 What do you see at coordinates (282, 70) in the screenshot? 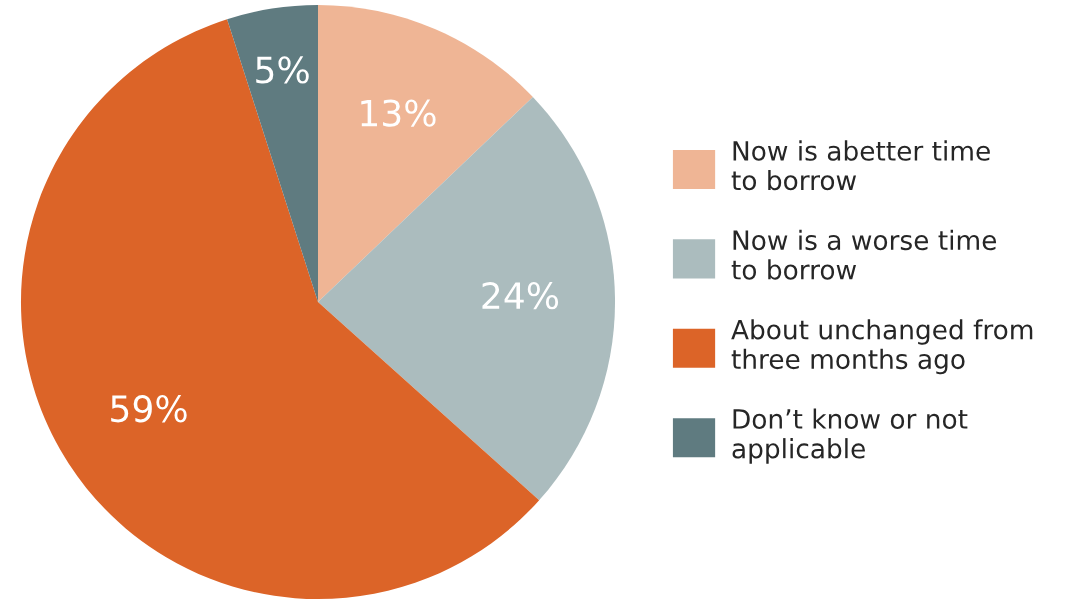
I see `data-label: 5%` at bounding box center [282, 70].